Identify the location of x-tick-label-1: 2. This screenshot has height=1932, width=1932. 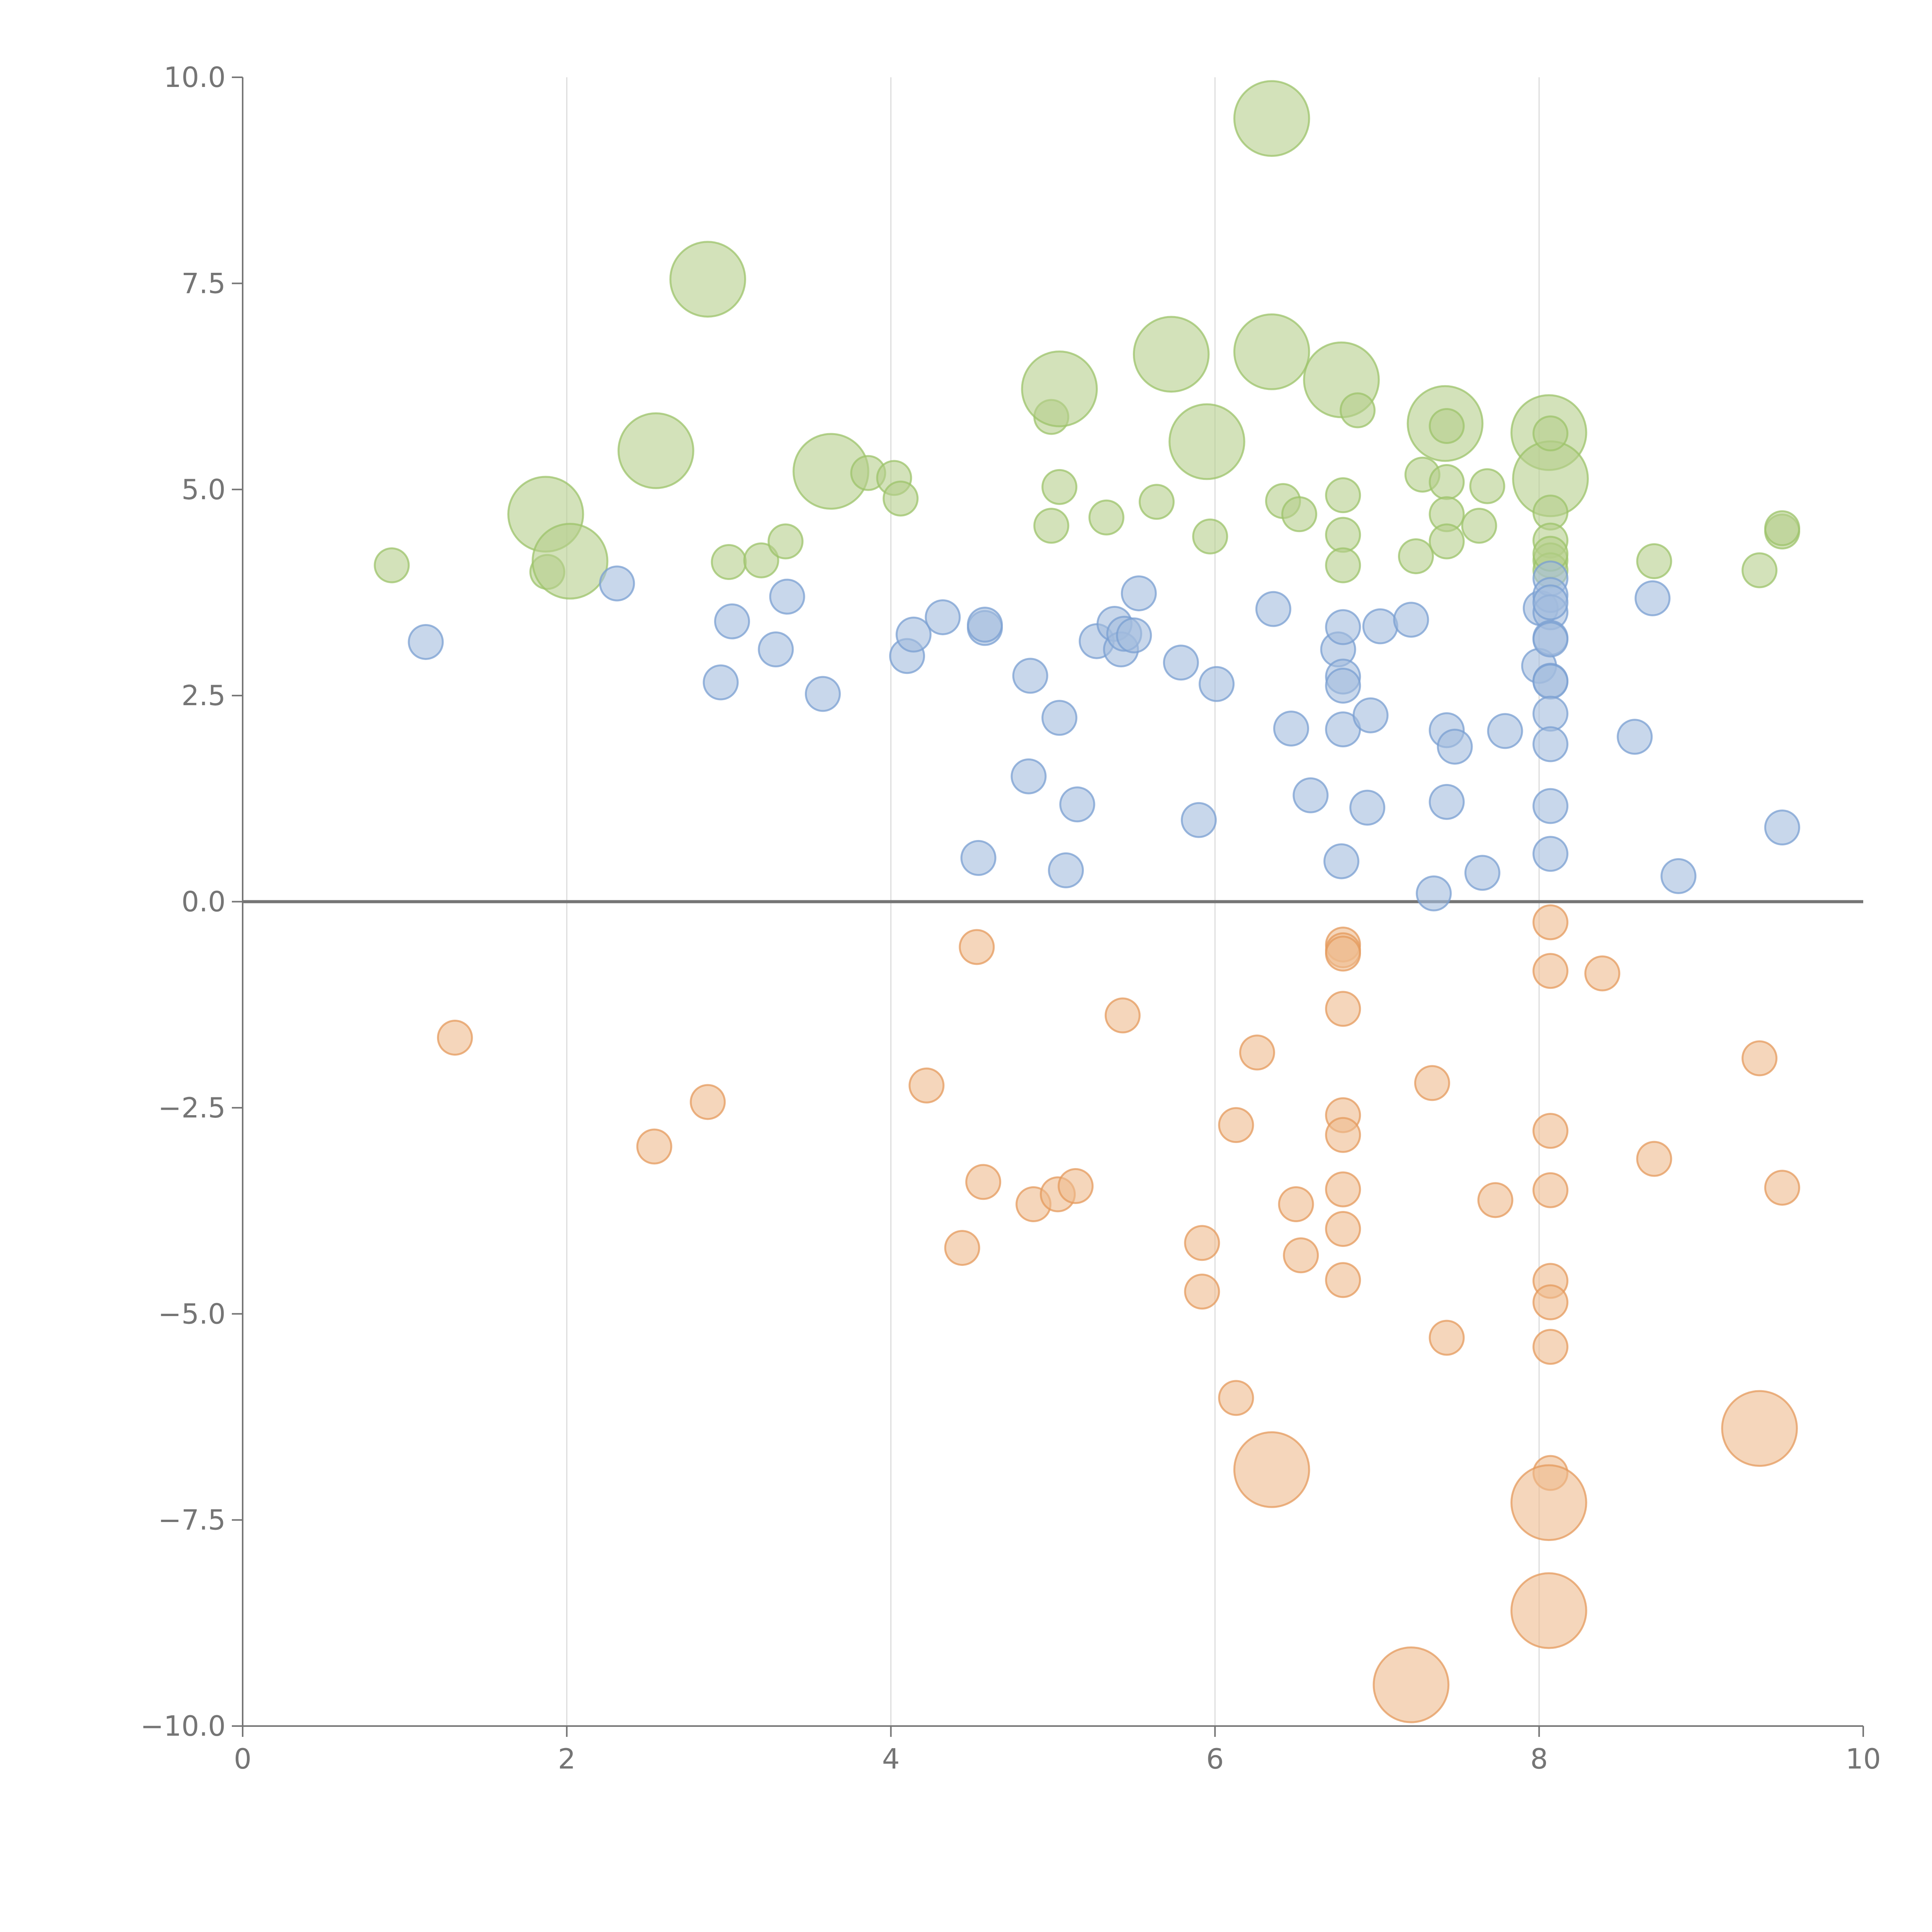
(567, 1759).